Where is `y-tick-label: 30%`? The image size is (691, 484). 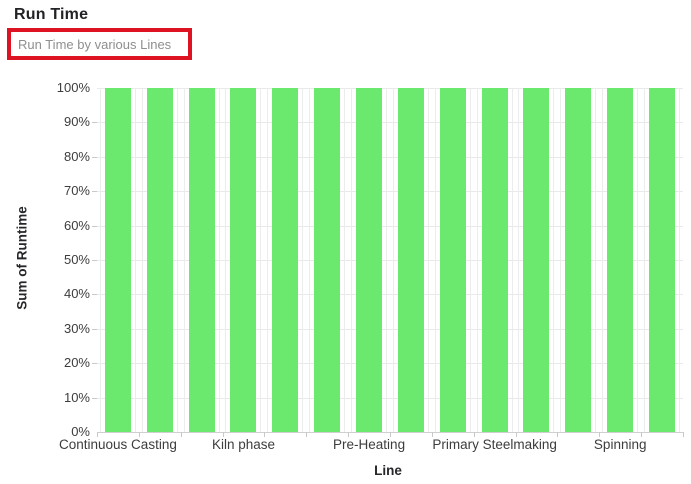
y-tick-label: 30% is located at coordinates (76, 328).